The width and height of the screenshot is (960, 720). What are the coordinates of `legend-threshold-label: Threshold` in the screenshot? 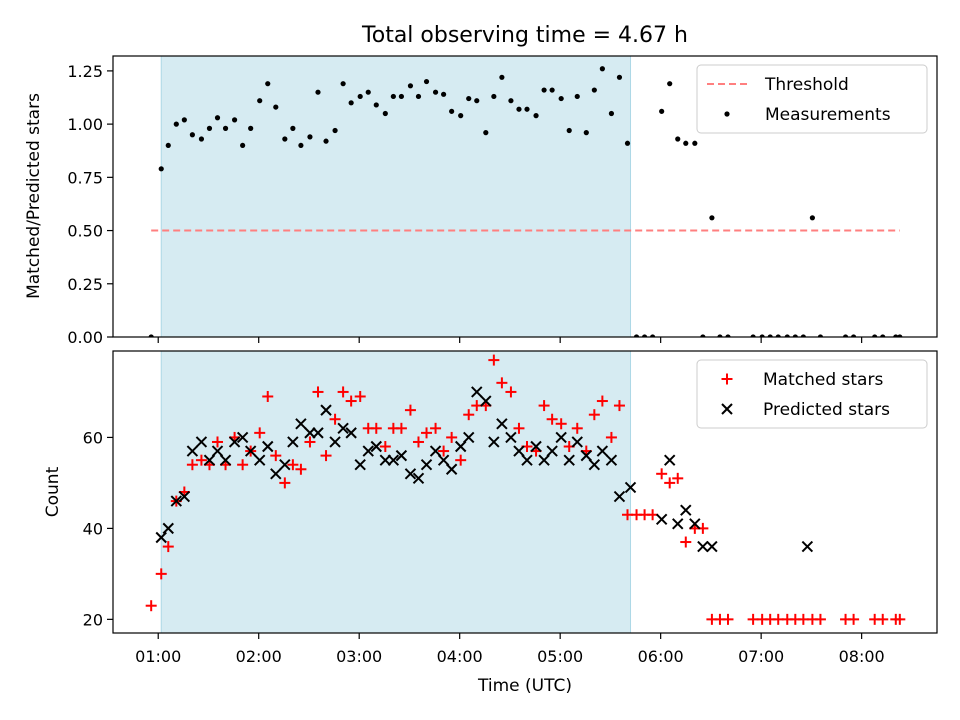 It's located at (806, 85).